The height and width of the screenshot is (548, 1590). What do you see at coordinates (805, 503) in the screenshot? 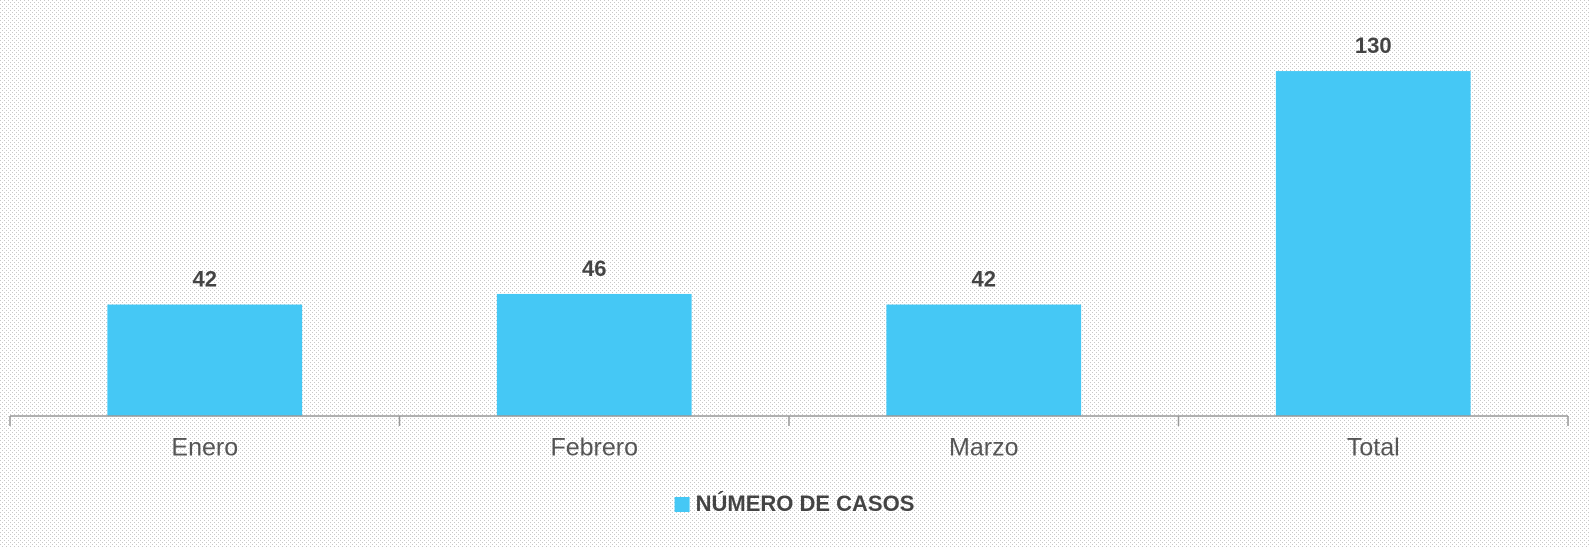
I see `legend-label: NÚMERO DE CASOS` at bounding box center [805, 503].